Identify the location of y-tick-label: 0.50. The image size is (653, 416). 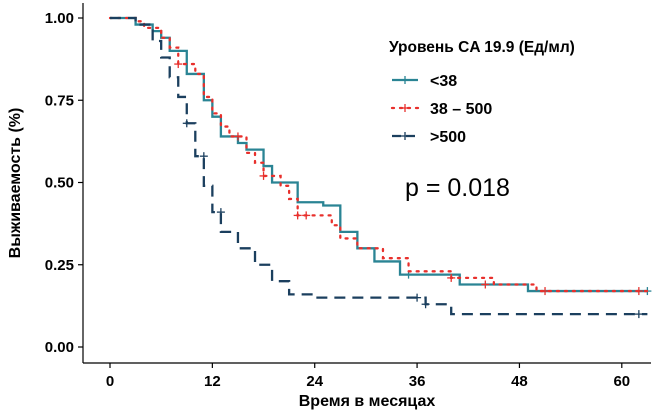
(59, 183).